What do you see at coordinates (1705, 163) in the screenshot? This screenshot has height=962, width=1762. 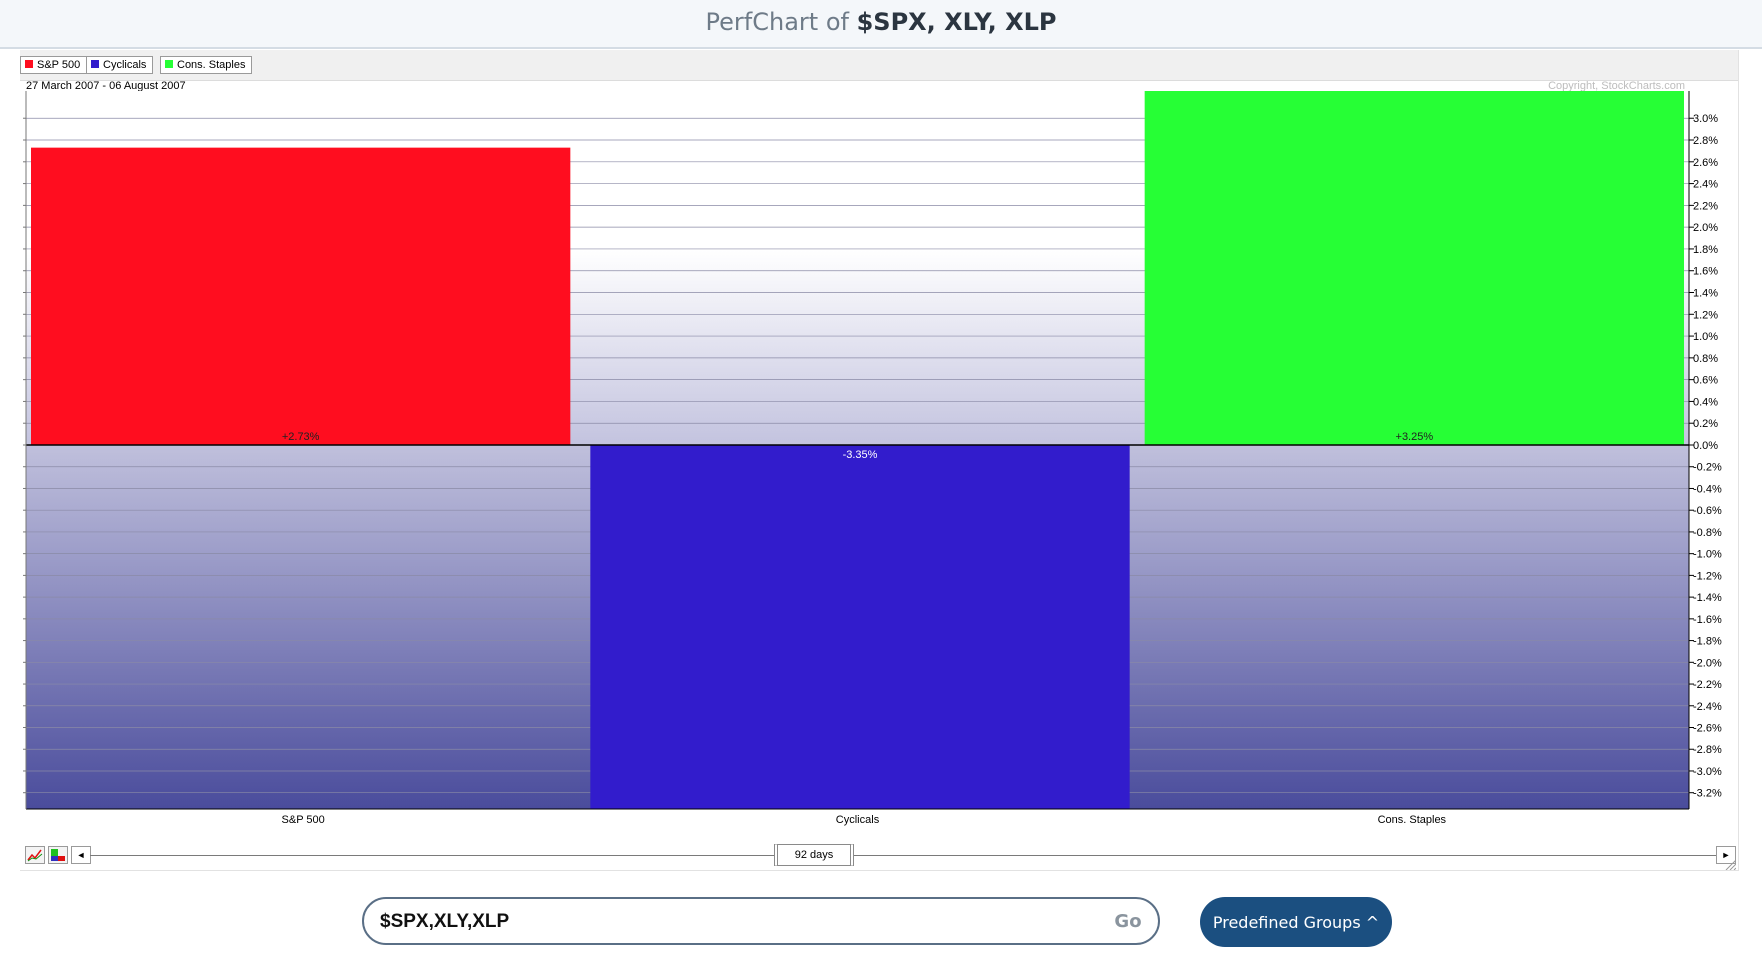 I see `y-tick-label: 2.6%` at bounding box center [1705, 163].